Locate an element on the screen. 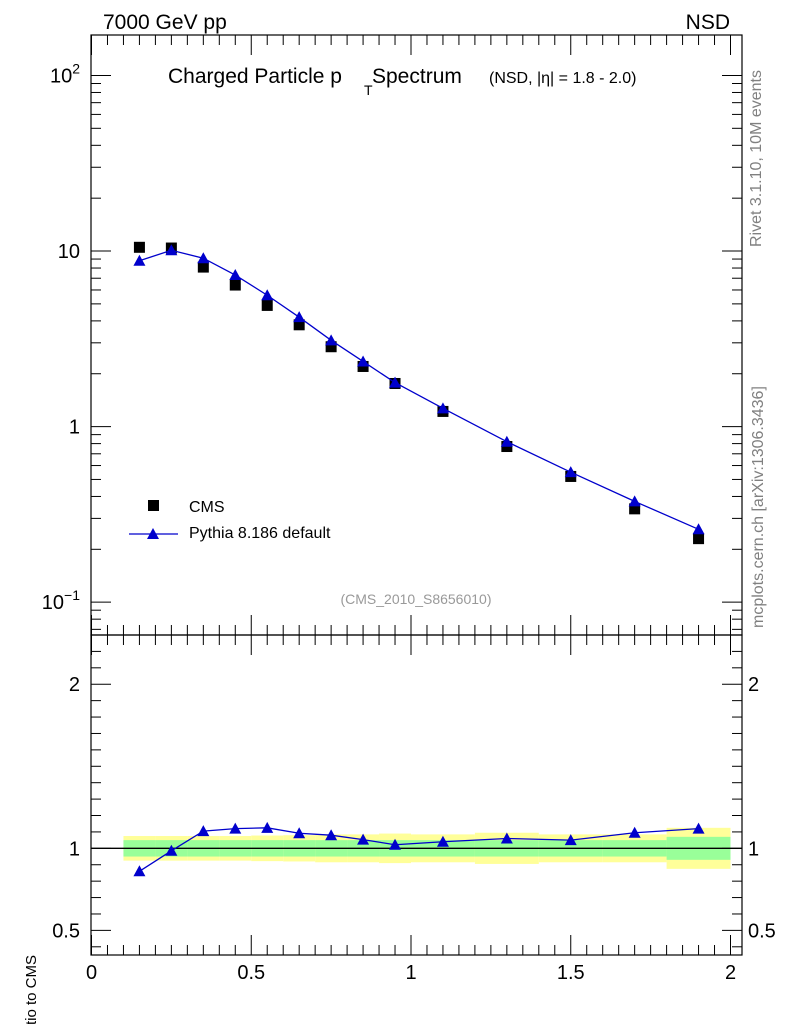  legend-cms-marker is located at coordinates (153, 505).